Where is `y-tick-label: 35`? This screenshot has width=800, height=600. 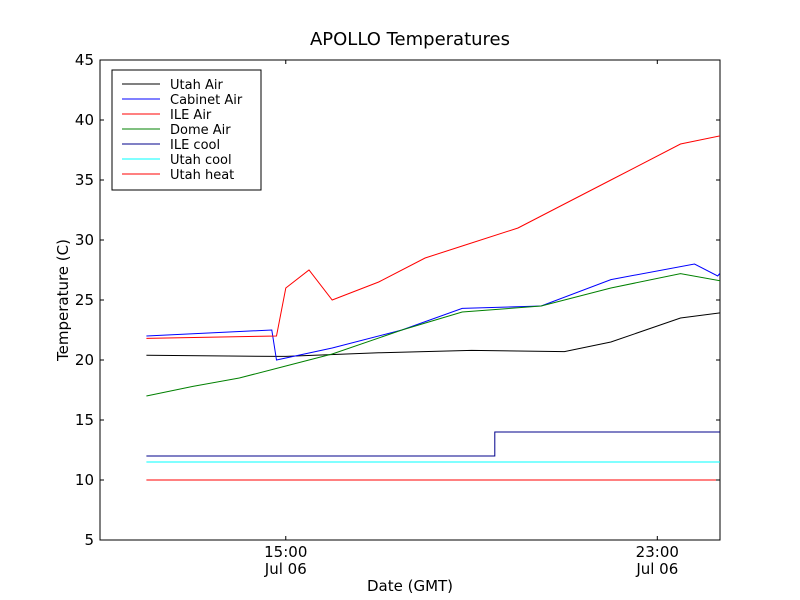
y-tick-label: 35 is located at coordinates (84, 180).